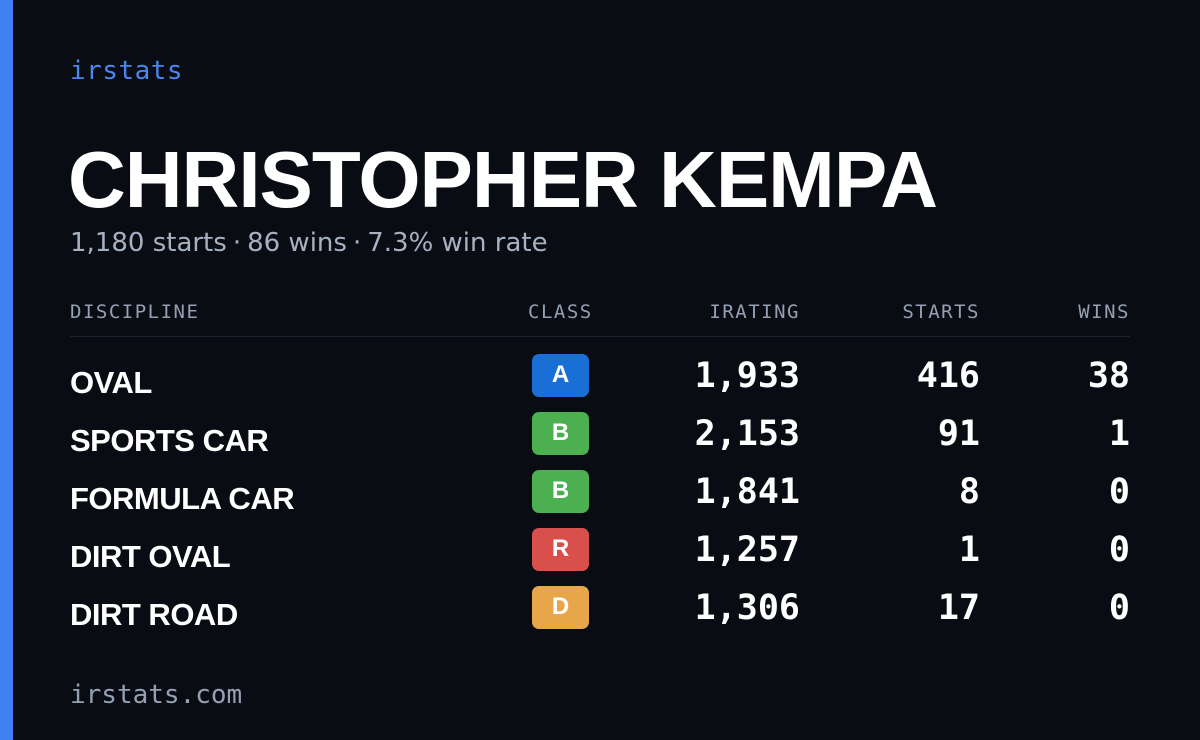  What do you see at coordinates (127, 71) in the screenshot?
I see `brand-logo-text: irstats` at bounding box center [127, 71].